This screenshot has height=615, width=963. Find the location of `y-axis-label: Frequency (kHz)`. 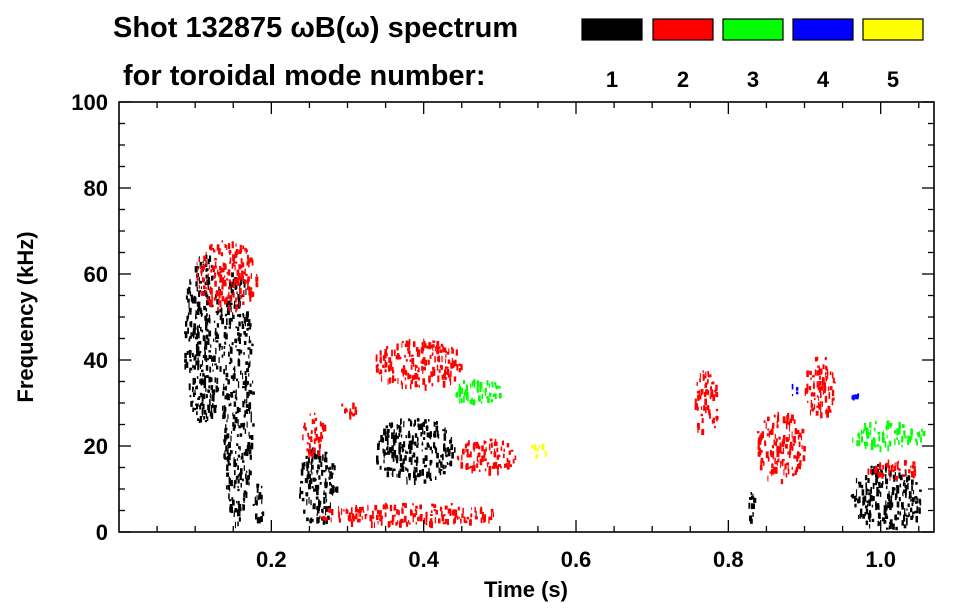

y-axis-label: Frequency (kHz) is located at coordinates (25, 316).